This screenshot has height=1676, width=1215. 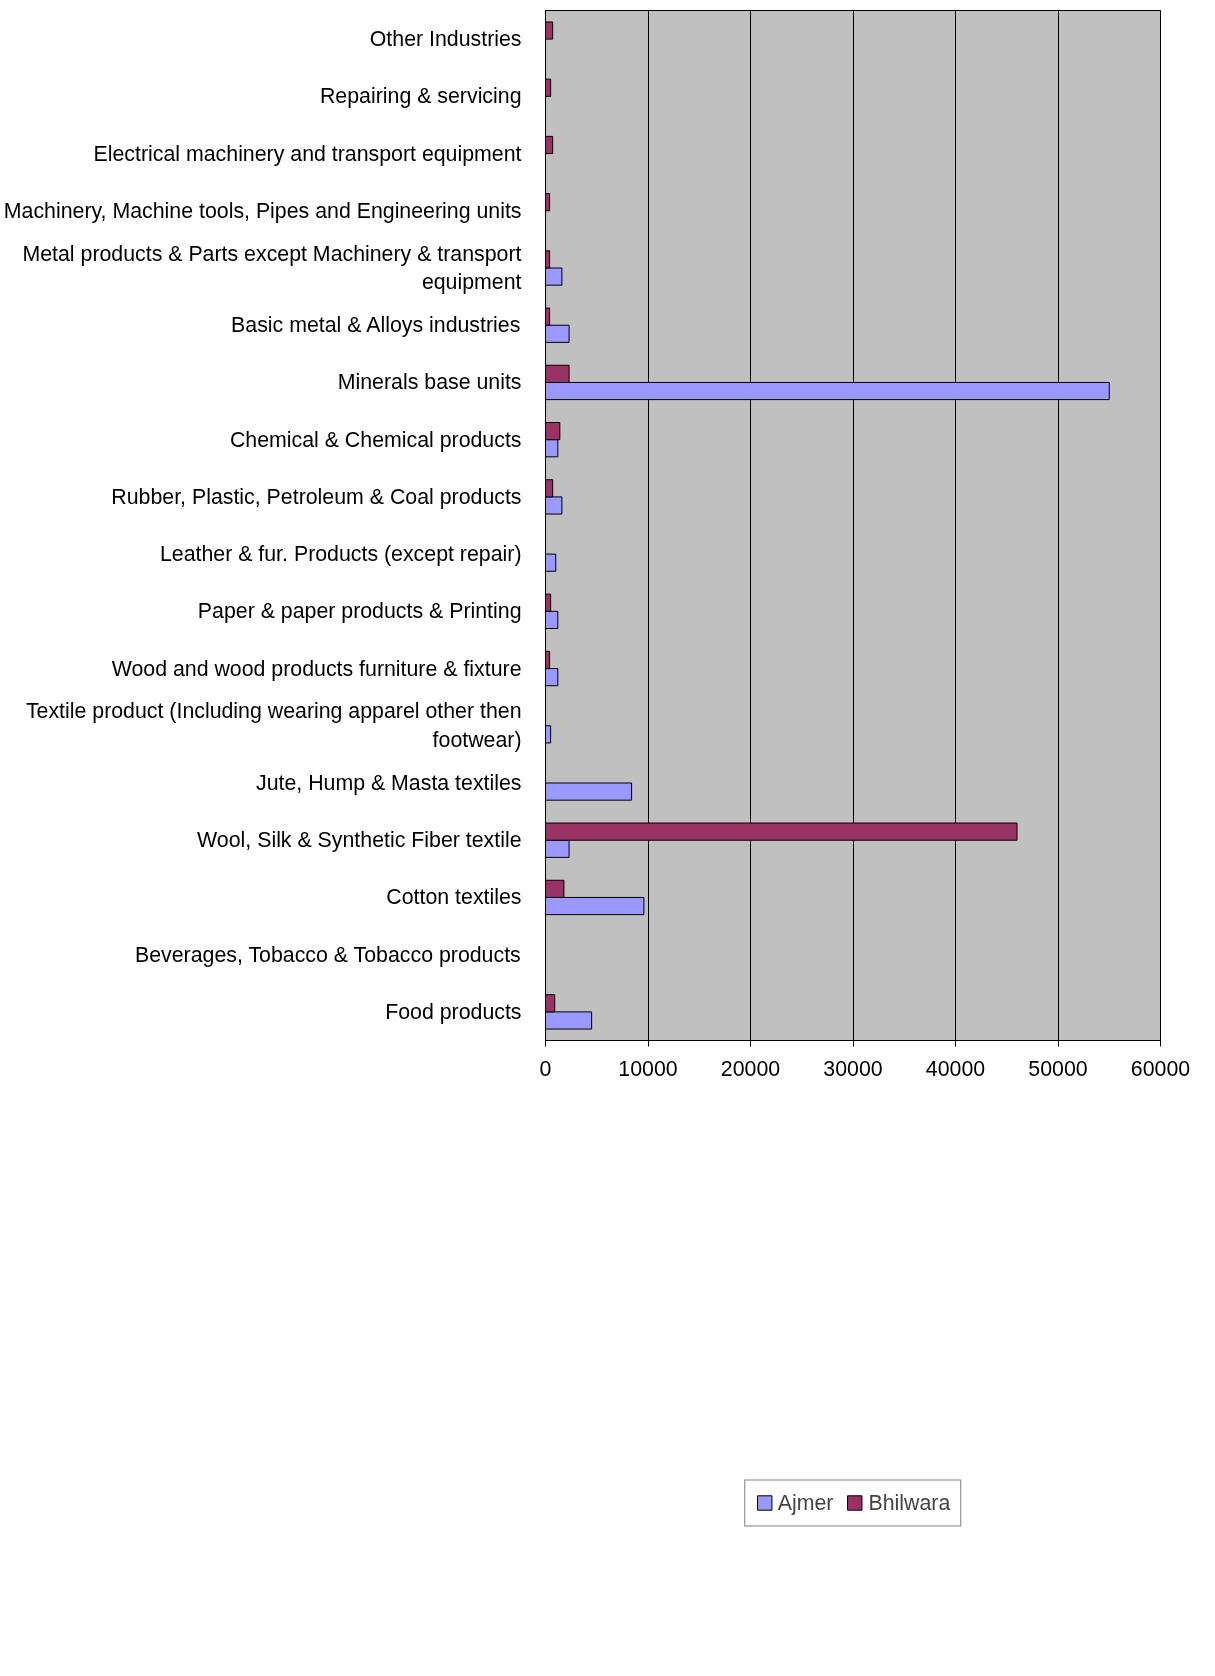 I want to click on y-tick-label: Machinery, Machine tools, Pipes and Engineering units, so click(x=262, y=210).